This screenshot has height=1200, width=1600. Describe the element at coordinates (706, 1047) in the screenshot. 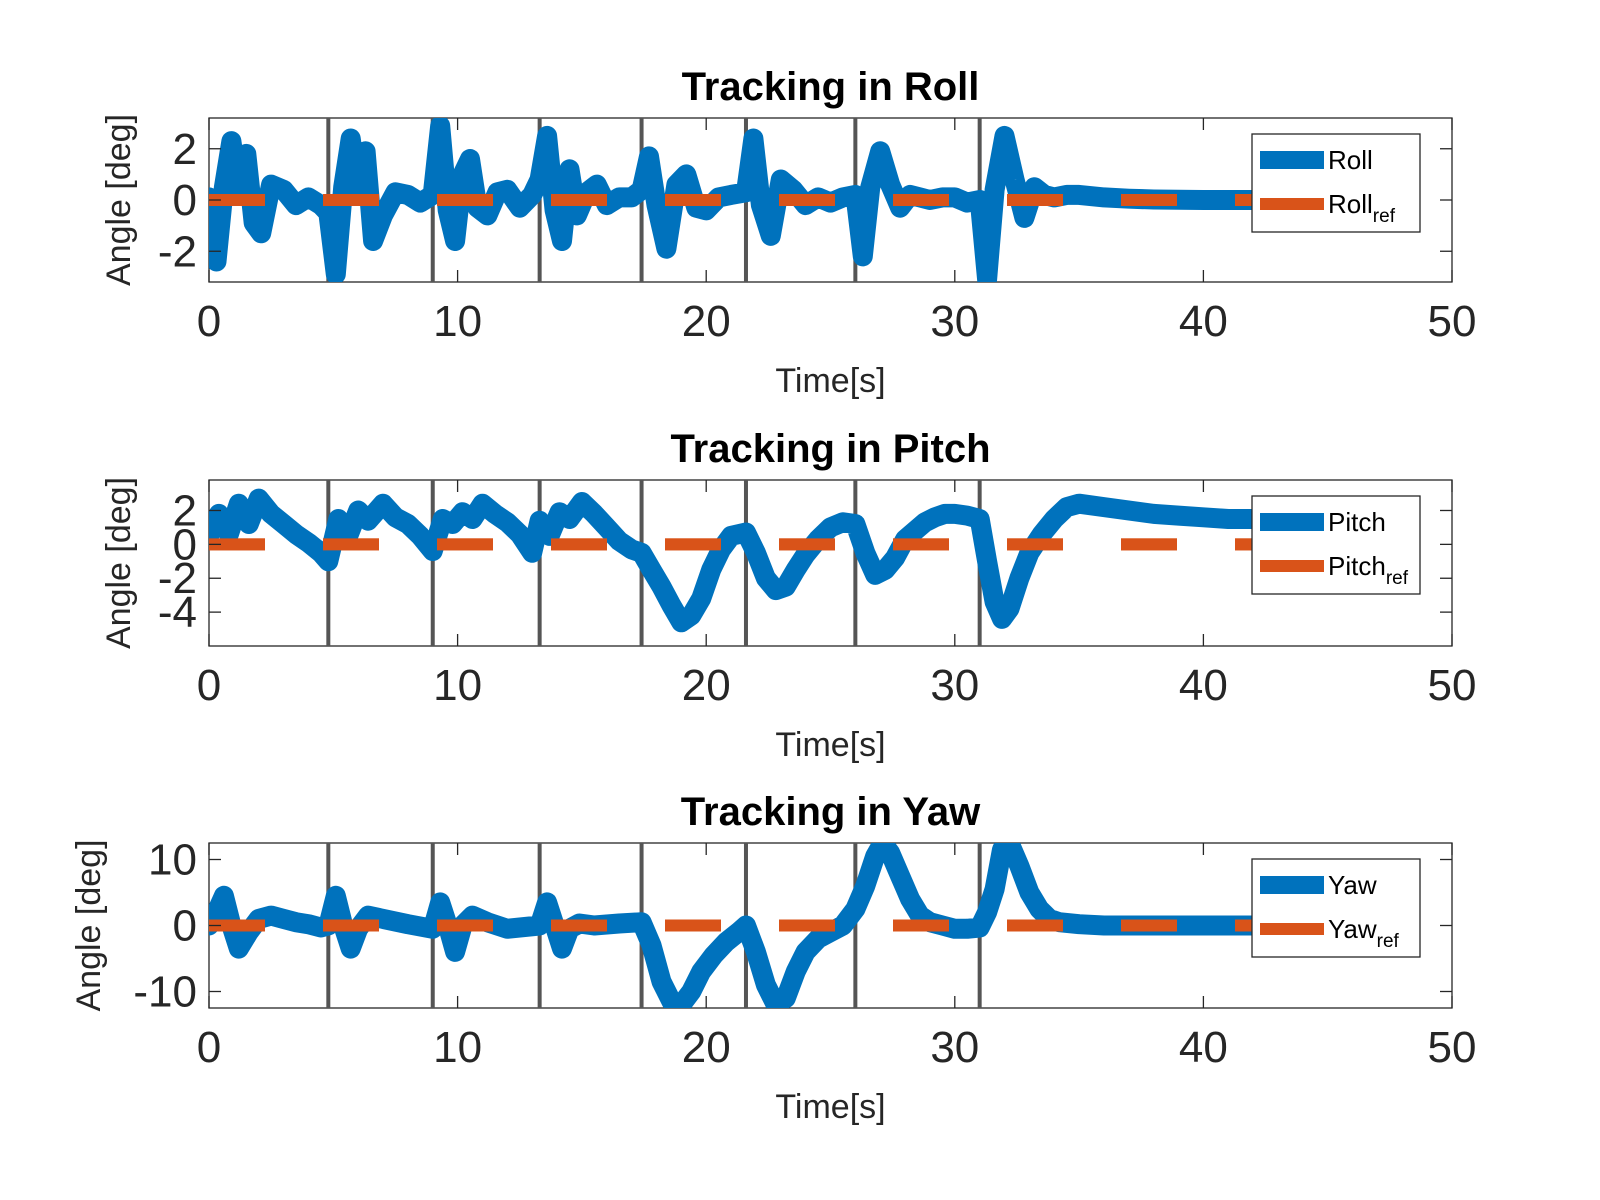

I see `x-tick-label-yaw-2: 20` at that location.